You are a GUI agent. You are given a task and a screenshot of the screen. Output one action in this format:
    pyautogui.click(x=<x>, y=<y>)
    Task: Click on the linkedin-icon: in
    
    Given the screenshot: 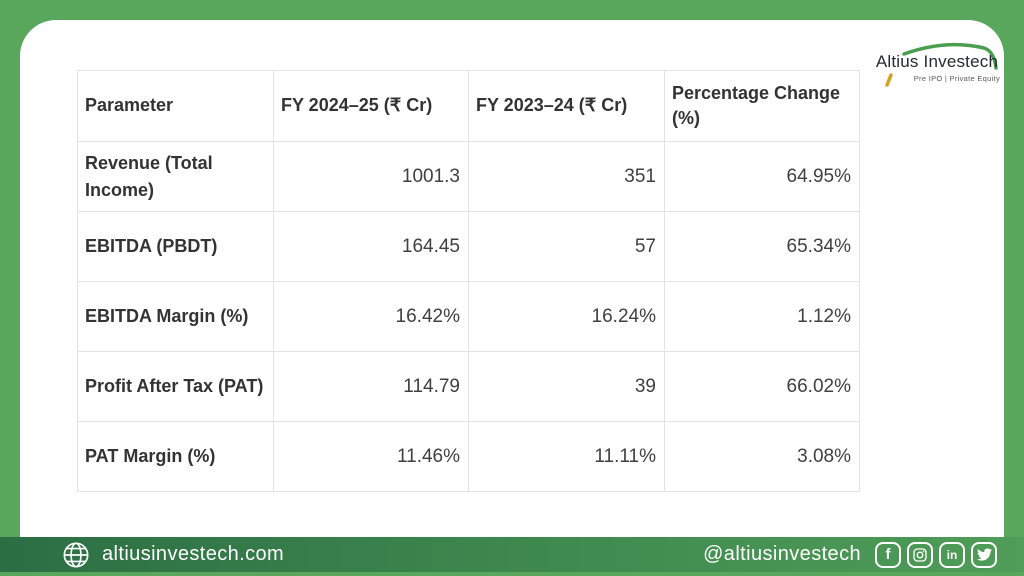 What is the action you would take?
    pyautogui.click(x=952, y=554)
    